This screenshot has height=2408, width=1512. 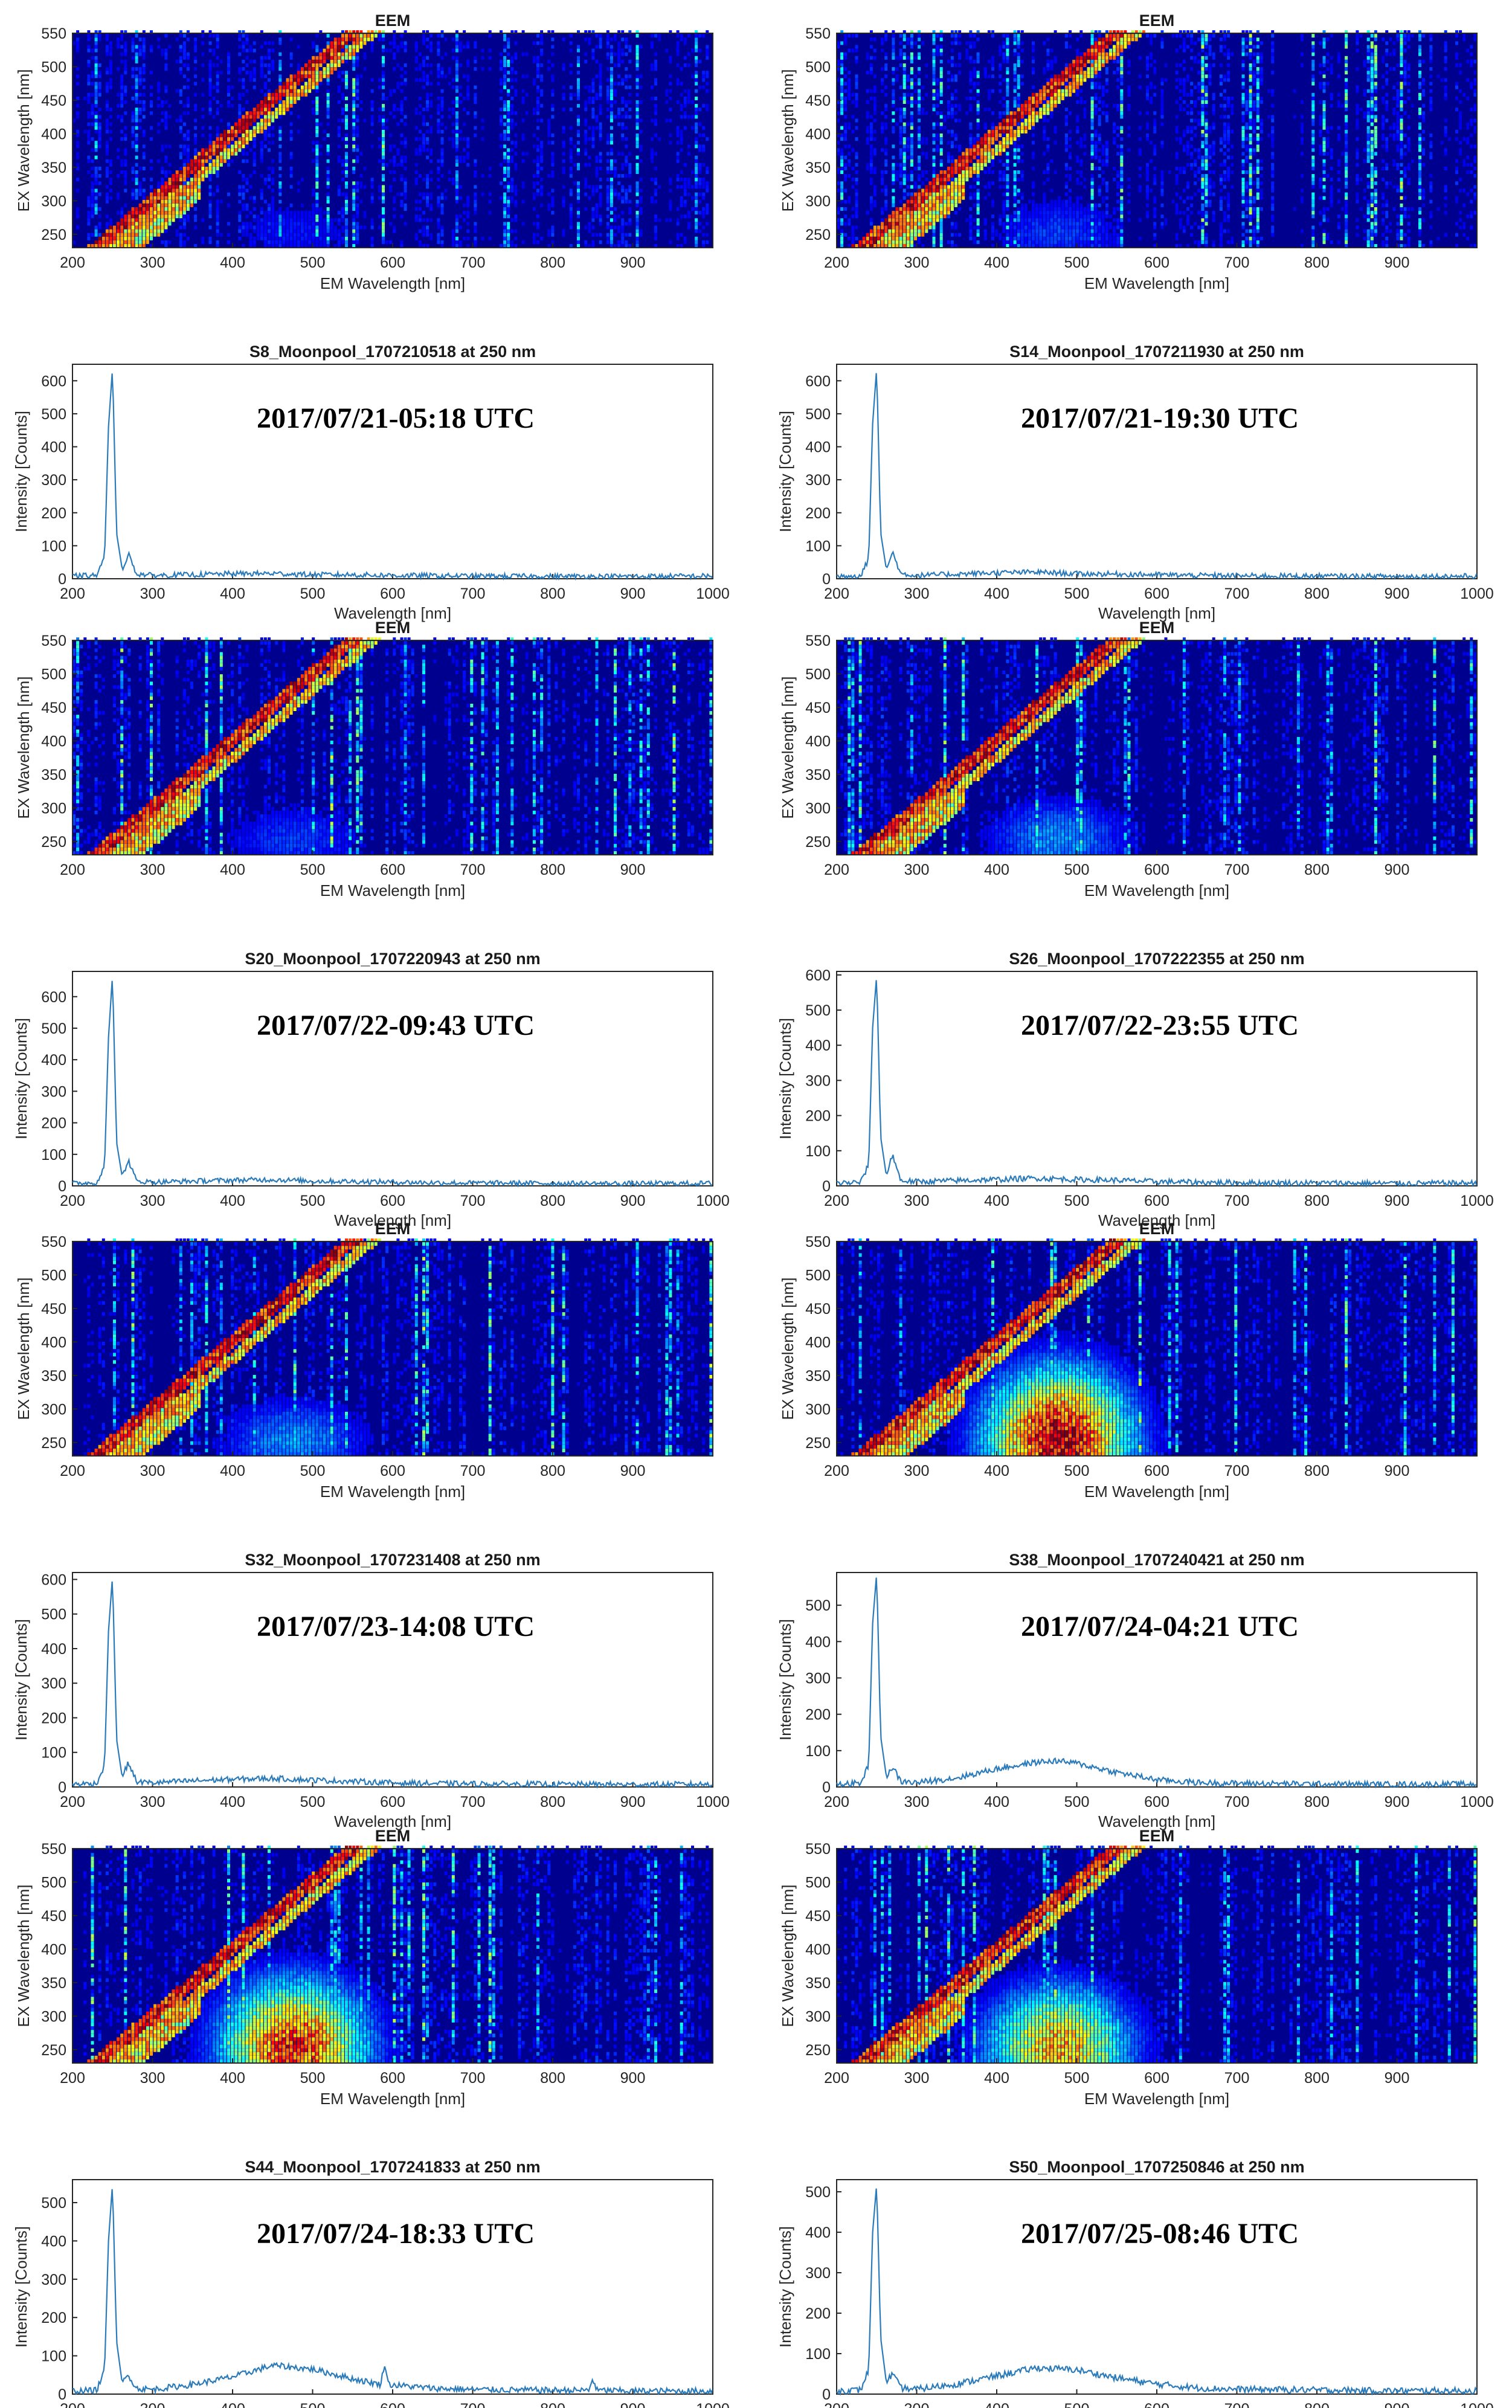 I want to click on timestamp-annotation: 2017/07/22-09:43 UTC, so click(x=396, y=1025).